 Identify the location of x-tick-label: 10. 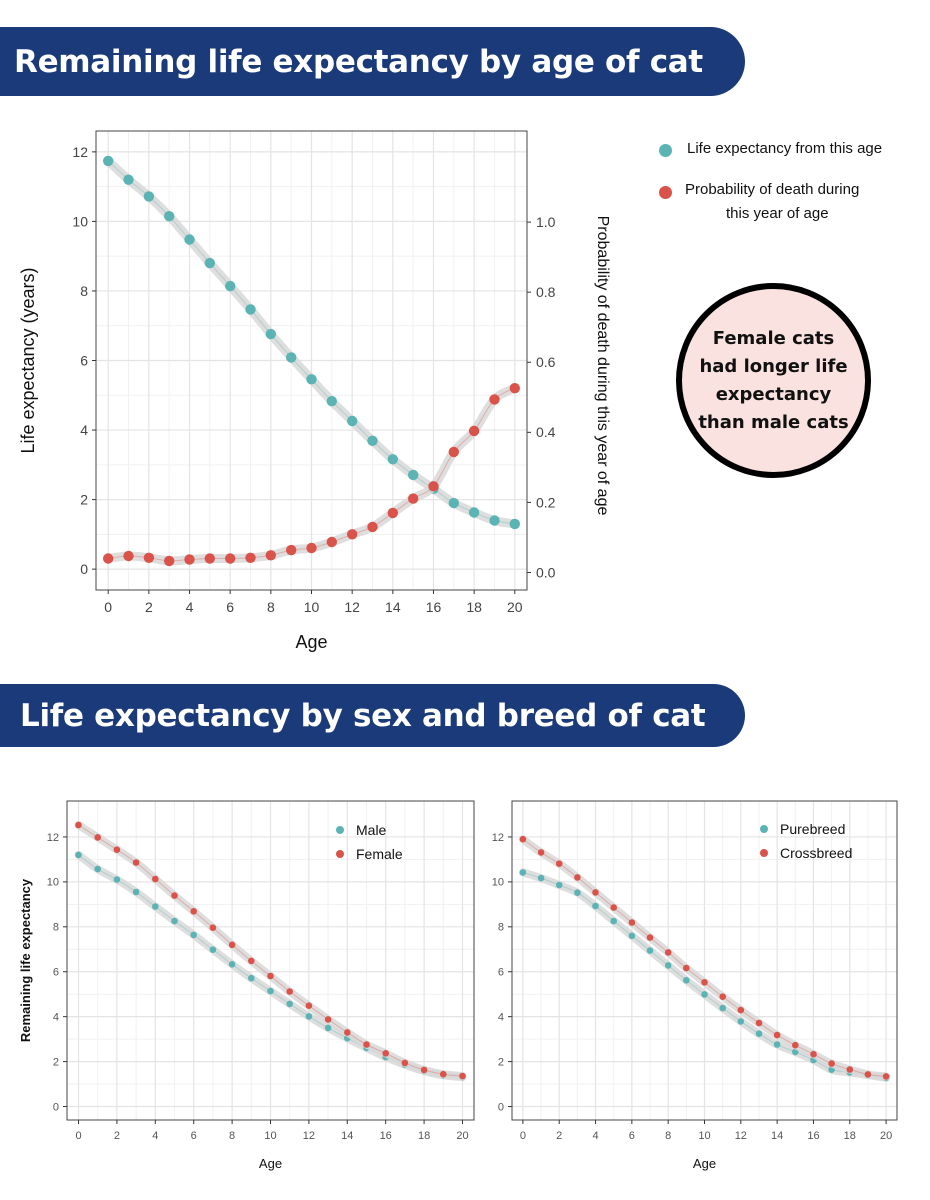
(270, 1136).